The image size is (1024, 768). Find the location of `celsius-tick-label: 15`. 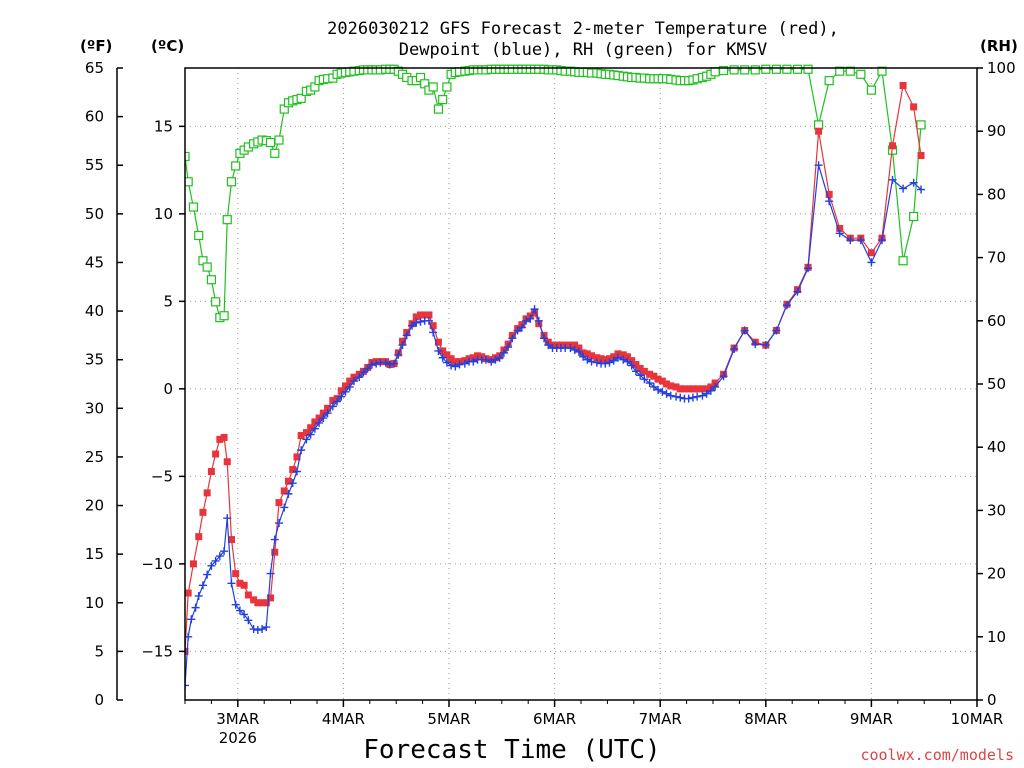

celsius-tick-label: 15 is located at coordinates (163, 126).